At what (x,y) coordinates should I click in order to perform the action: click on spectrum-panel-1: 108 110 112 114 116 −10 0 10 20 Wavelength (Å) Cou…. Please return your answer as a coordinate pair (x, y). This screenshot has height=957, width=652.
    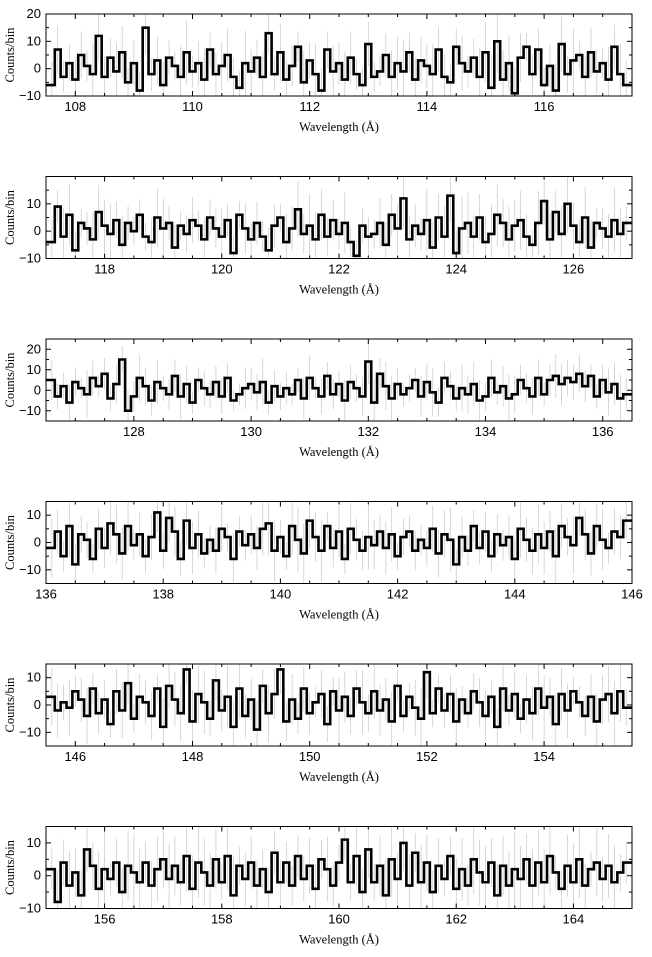
    Looking at the image, I should click on (318, 70).